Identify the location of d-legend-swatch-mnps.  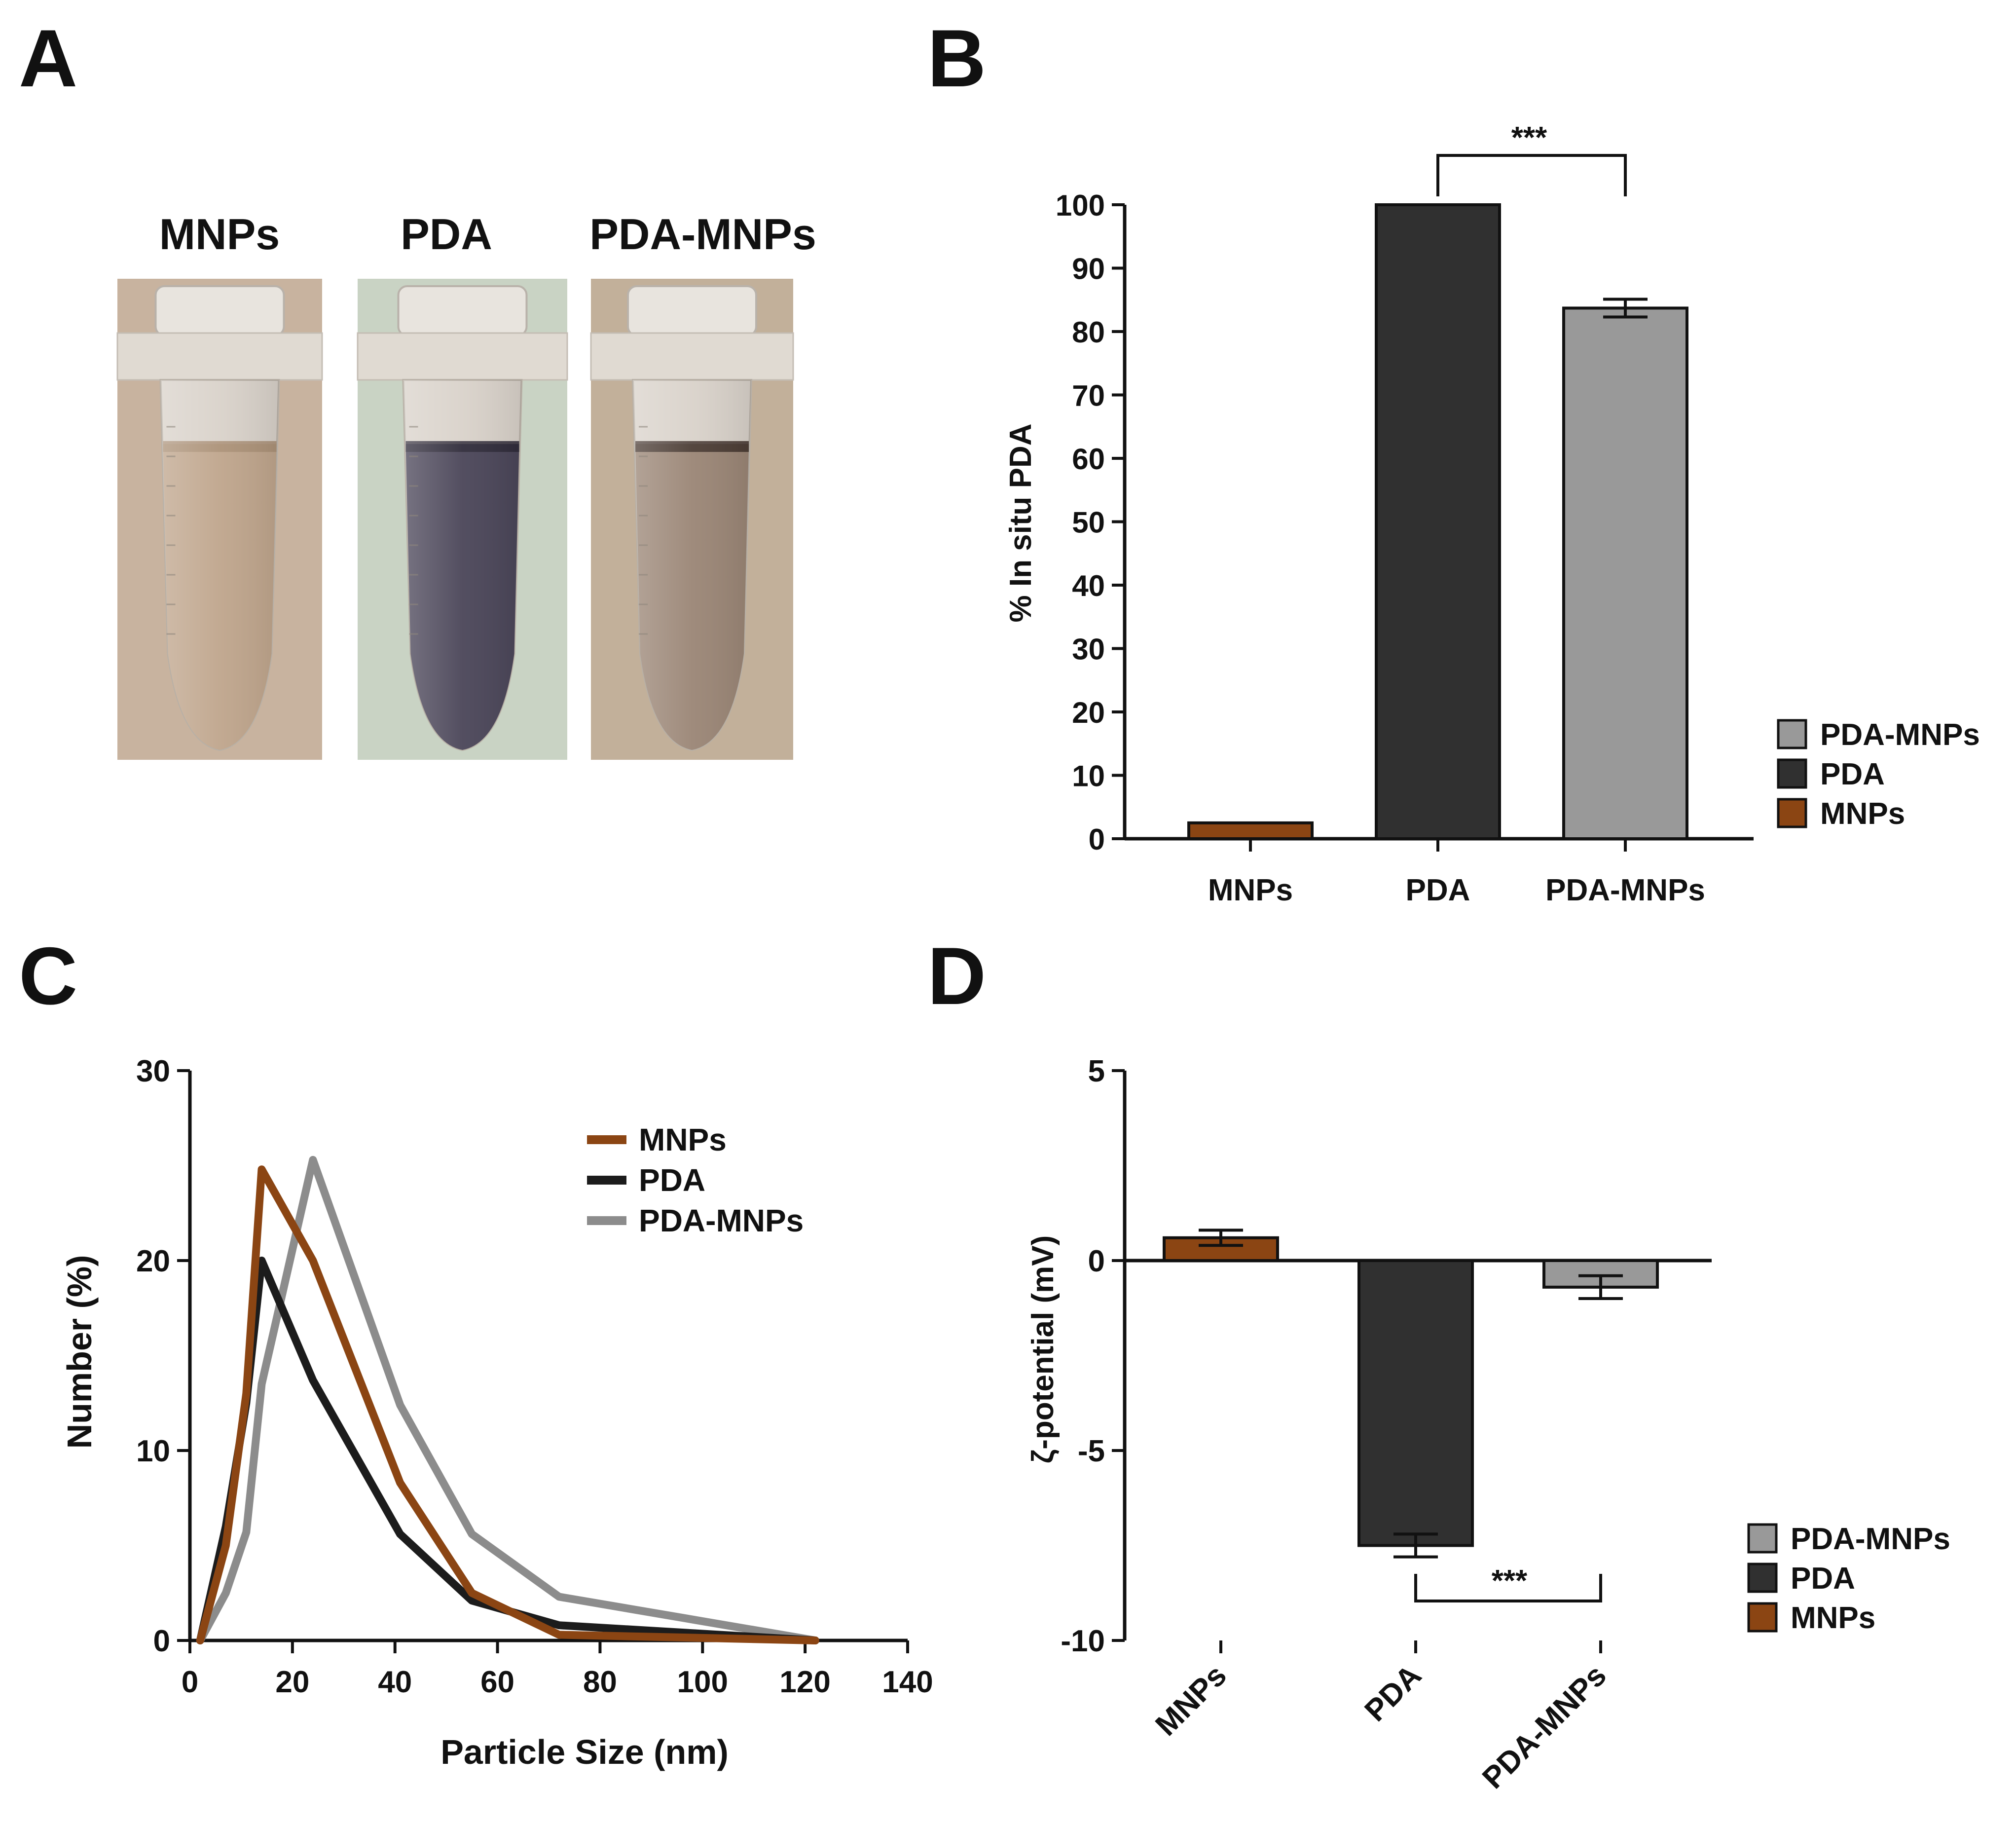
(1762, 1617).